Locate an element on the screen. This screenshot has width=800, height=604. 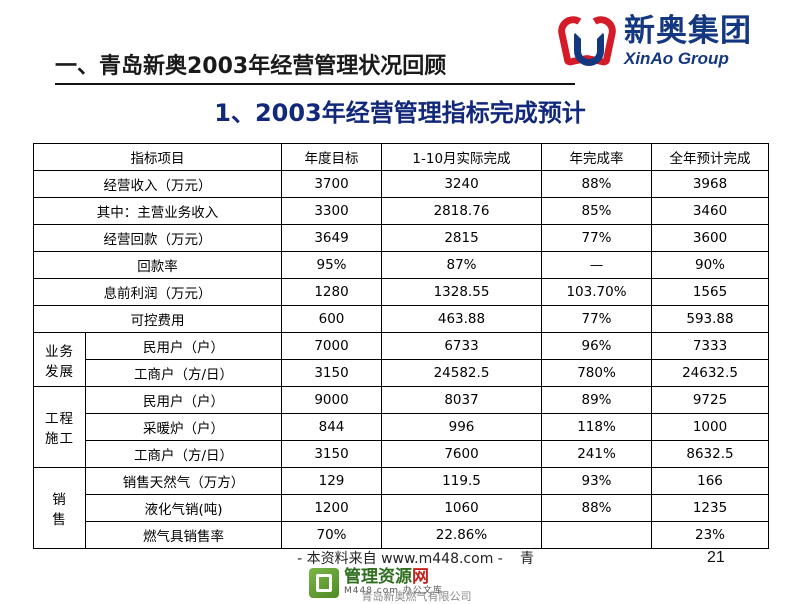
table-row: 工商户（方/日） 3150 24582.5 780% 24632.5 is located at coordinates (401, 373).